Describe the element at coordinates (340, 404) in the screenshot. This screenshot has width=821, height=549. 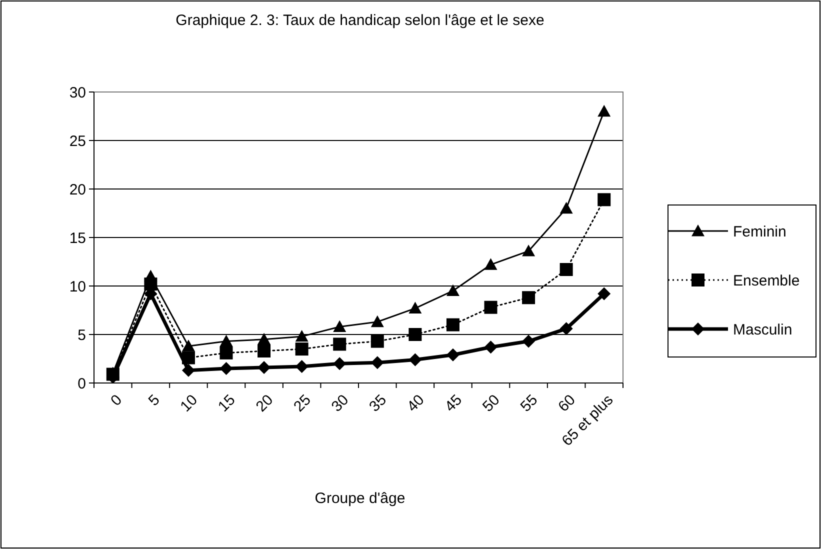
I see `x-tick-label: 30` at that location.